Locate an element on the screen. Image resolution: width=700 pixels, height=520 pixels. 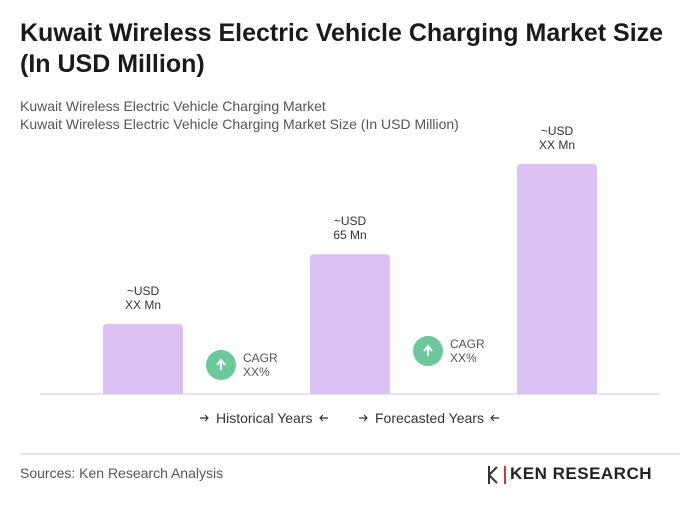
source: Sources: Ken Research Analysis is located at coordinates (122, 473).